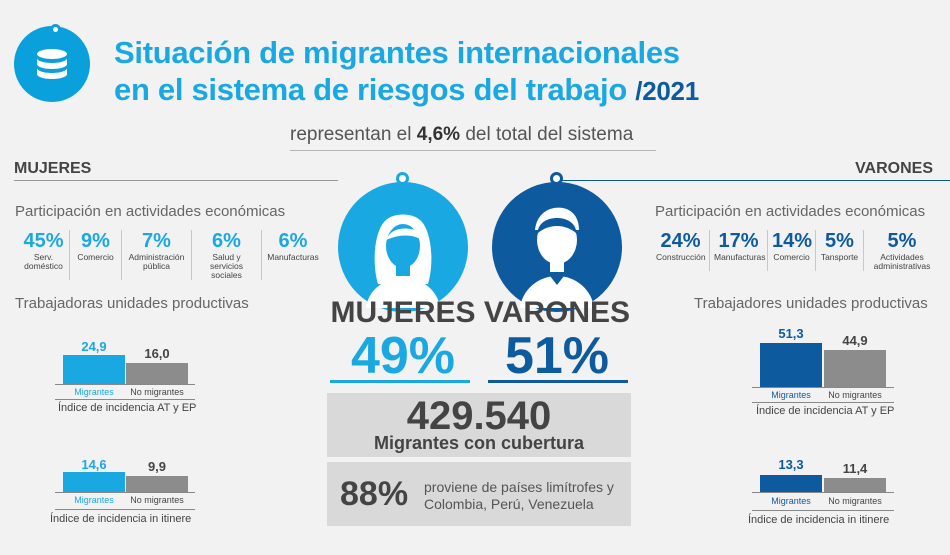 The height and width of the screenshot is (555, 950). Describe the element at coordinates (839, 257) in the screenshot. I see `activity-label: Tansporte` at that location.